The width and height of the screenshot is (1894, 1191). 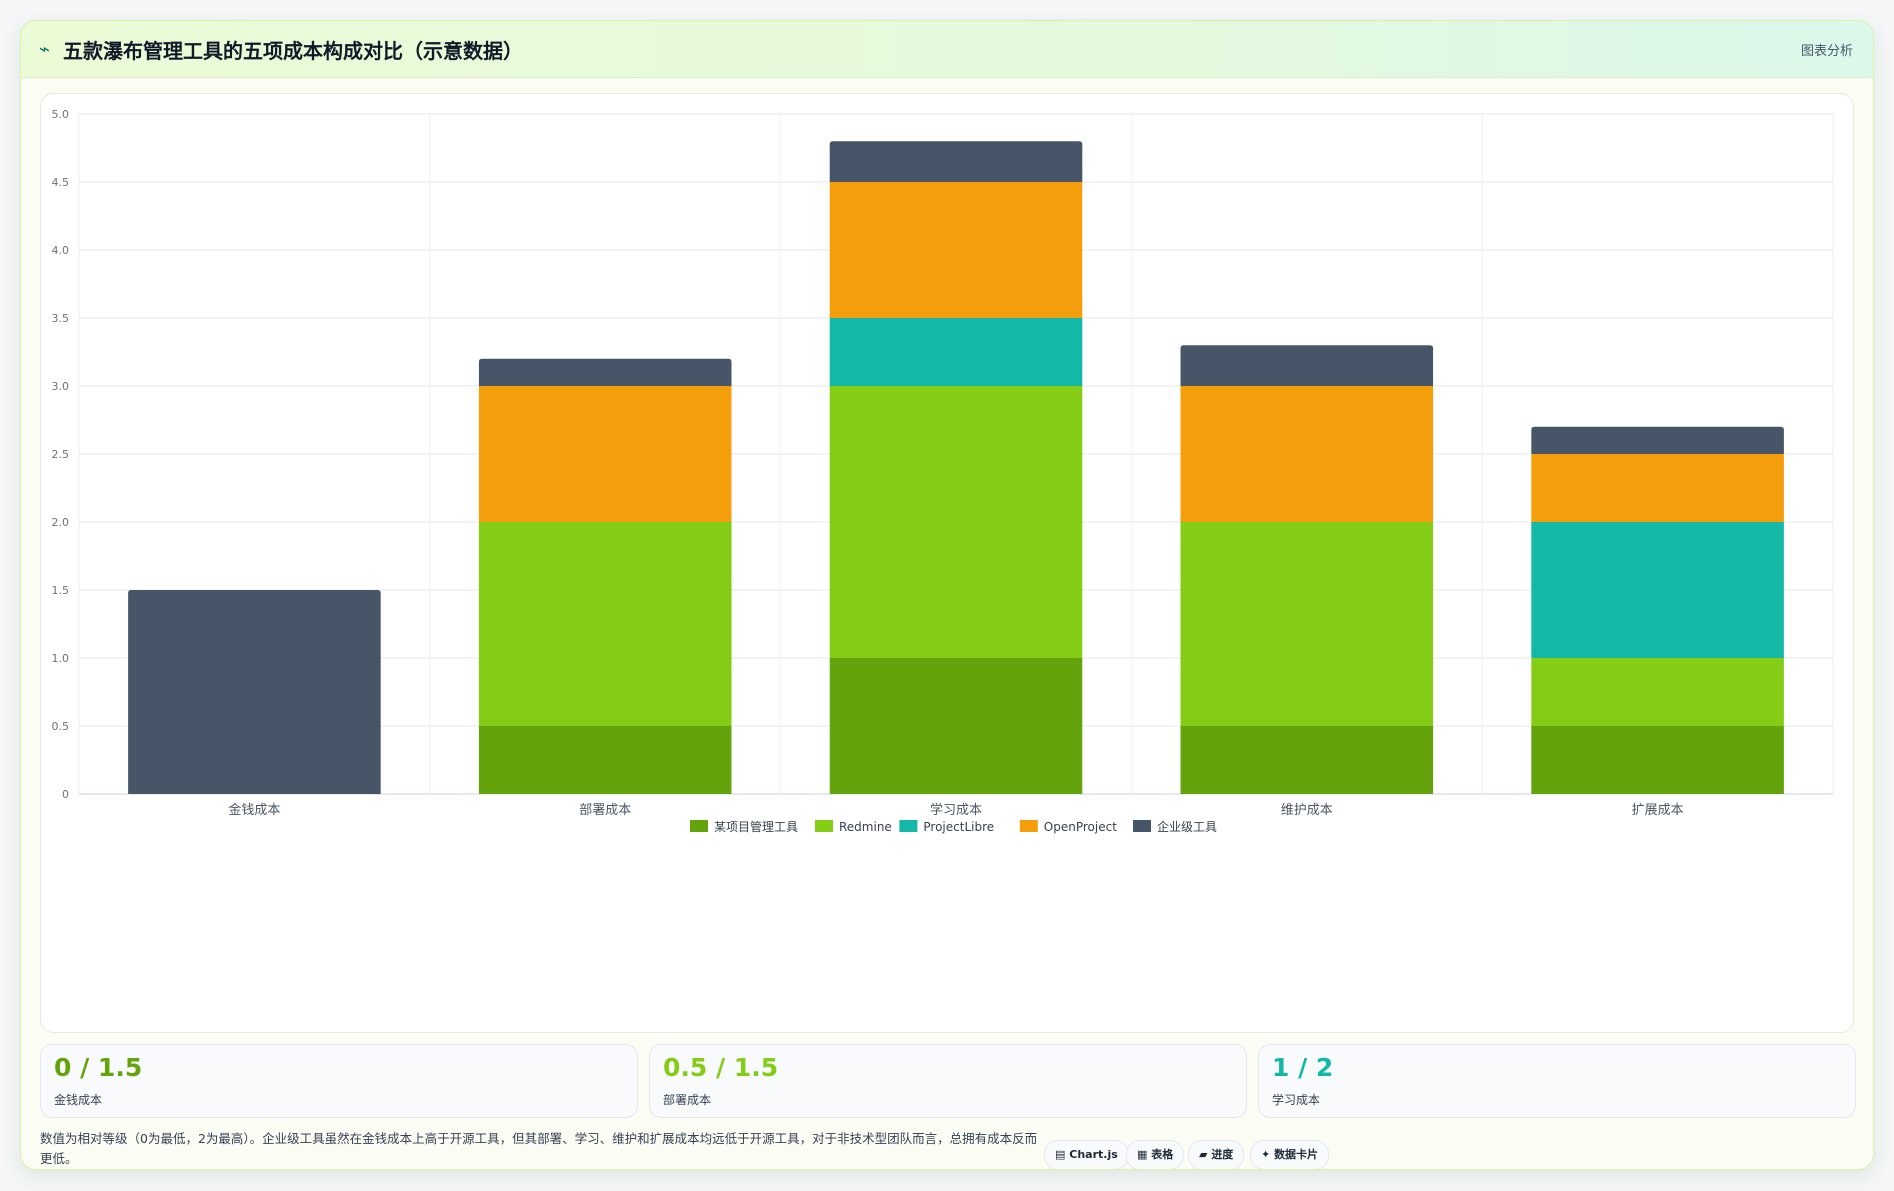 What do you see at coordinates (1296, 1154) in the screenshot?
I see `chip-label: 数据卡片` at bounding box center [1296, 1154].